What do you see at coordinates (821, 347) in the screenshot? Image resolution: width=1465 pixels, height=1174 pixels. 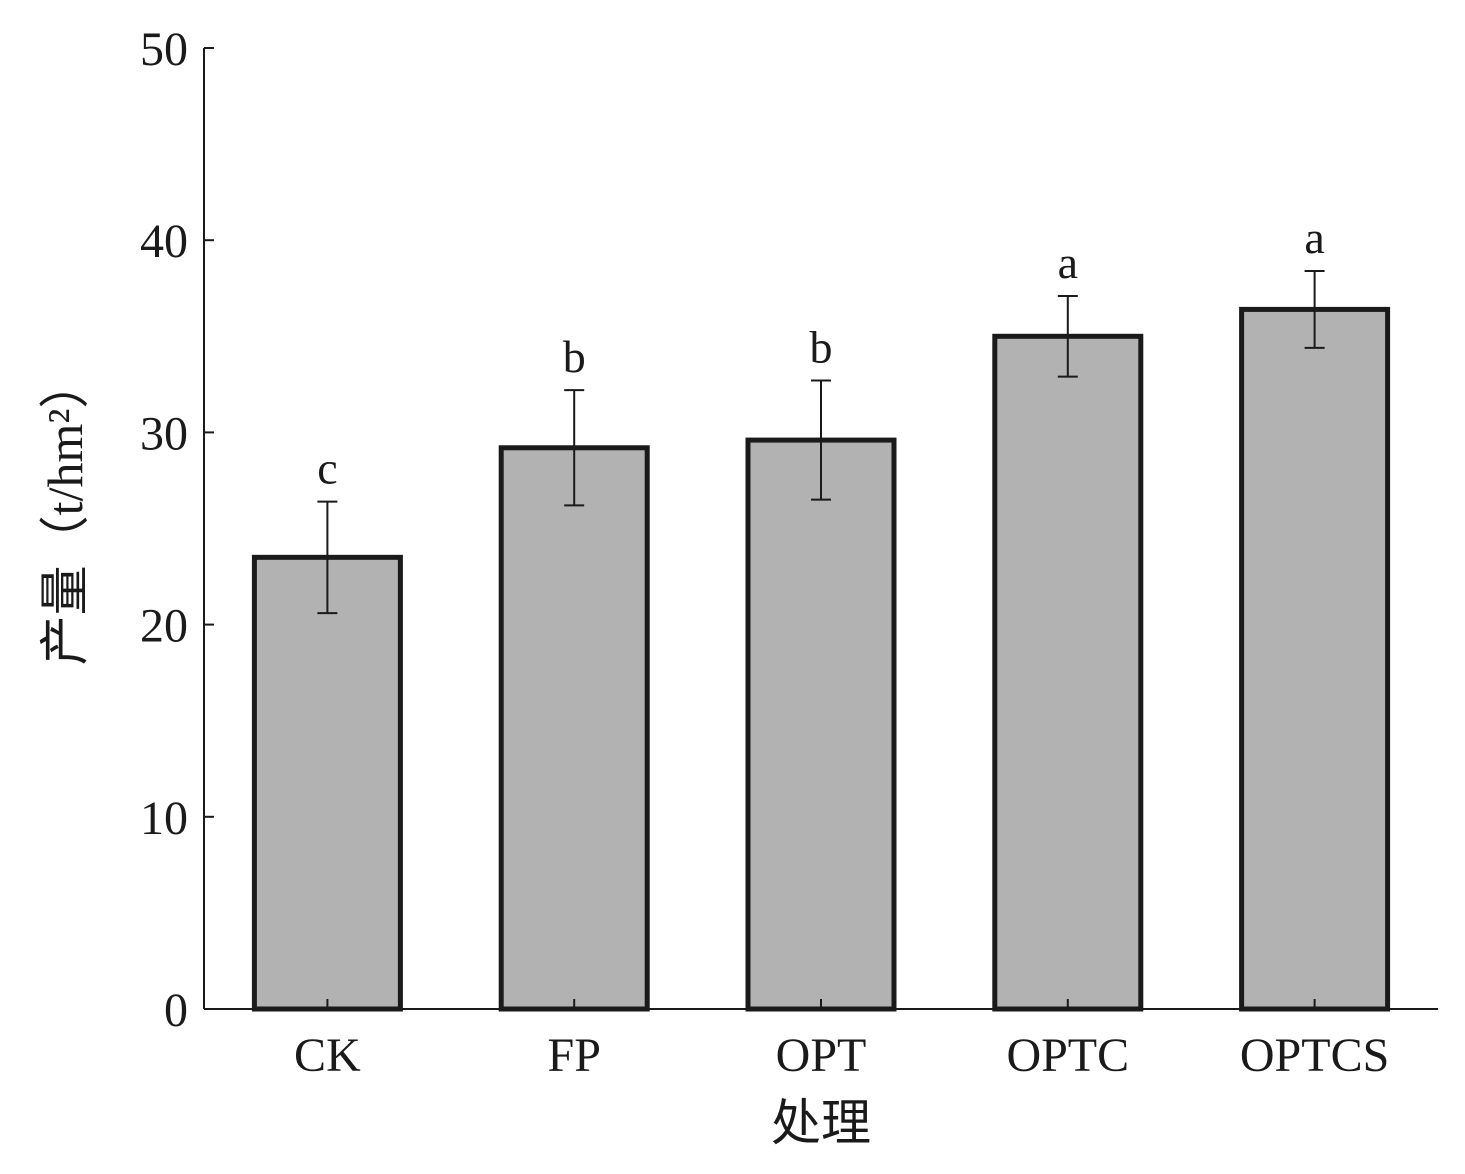 I see `significance-label-opt: b` at bounding box center [821, 347].